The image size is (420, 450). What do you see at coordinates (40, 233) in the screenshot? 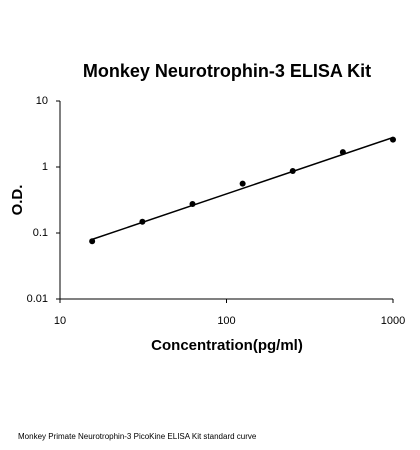
I see `y-tick-label: 0.1` at bounding box center [40, 233].